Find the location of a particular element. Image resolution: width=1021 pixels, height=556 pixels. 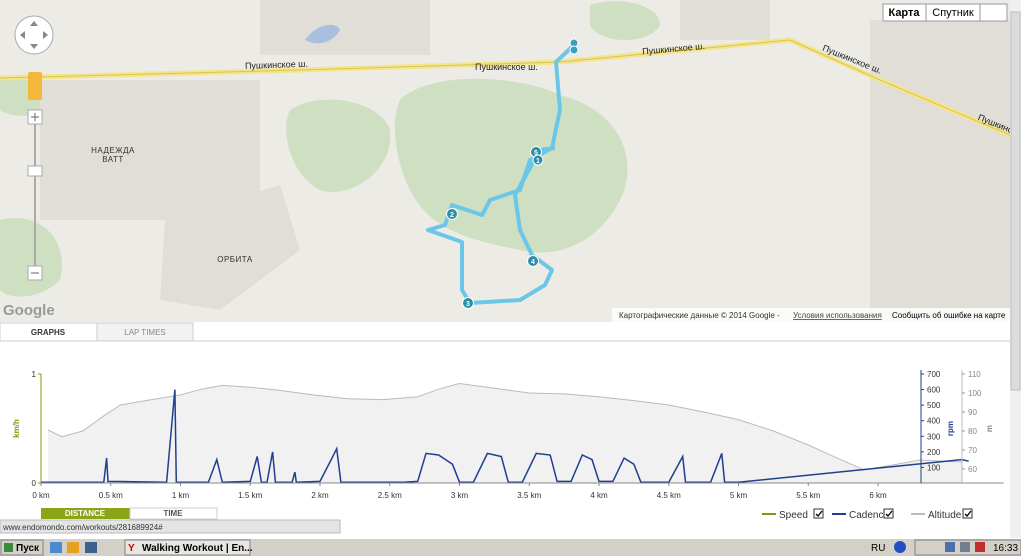

lake is located at coordinates (322, 34).